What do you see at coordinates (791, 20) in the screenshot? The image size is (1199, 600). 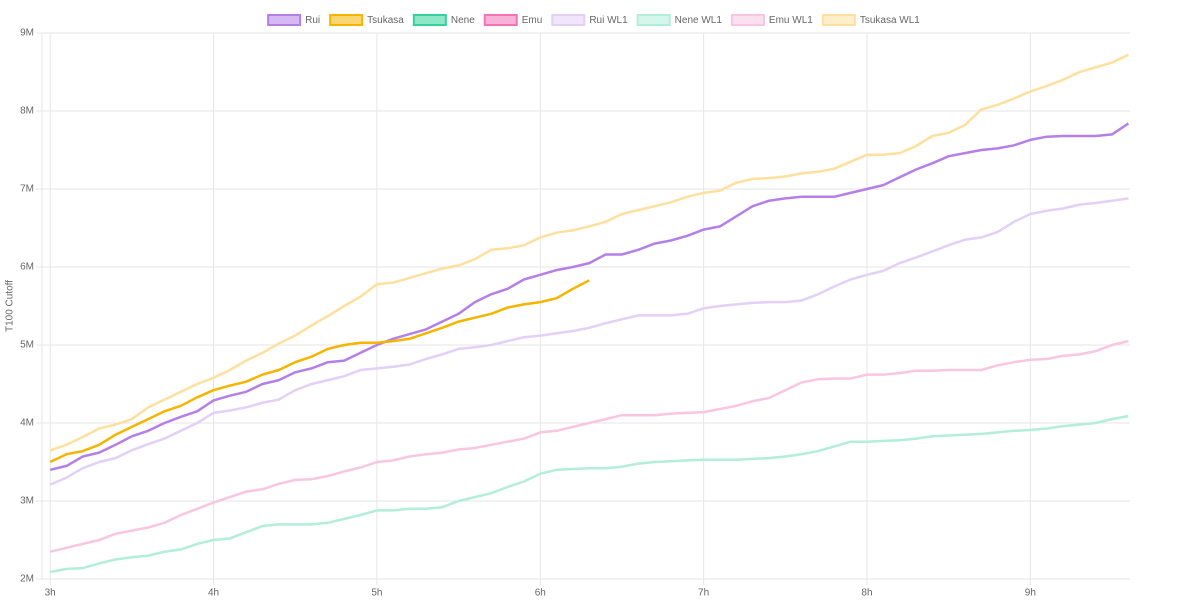 I see `legend-label: Emu WL1` at bounding box center [791, 20].